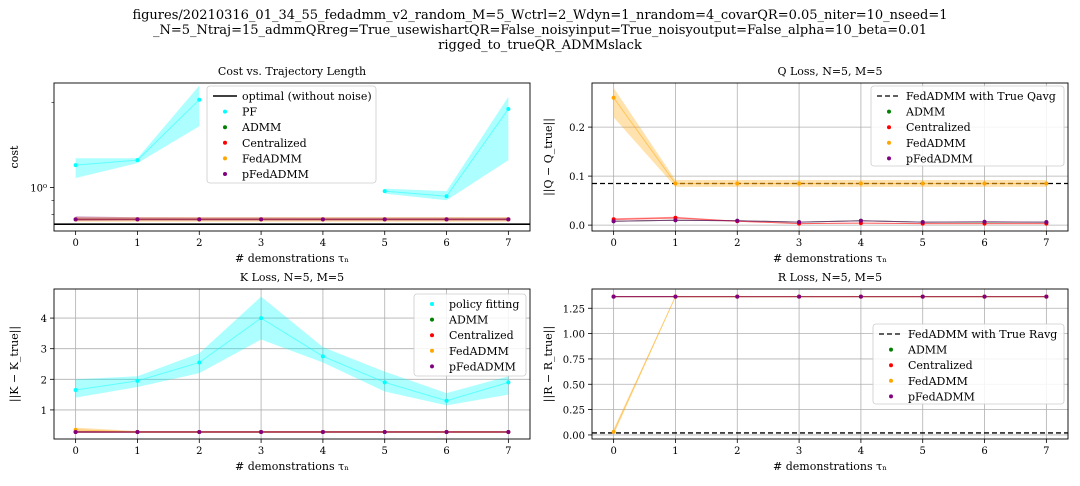  What do you see at coordinates (44, 411) in the screenshot?
I see `y-tick-label: 1` at bounding box center [44, 411].